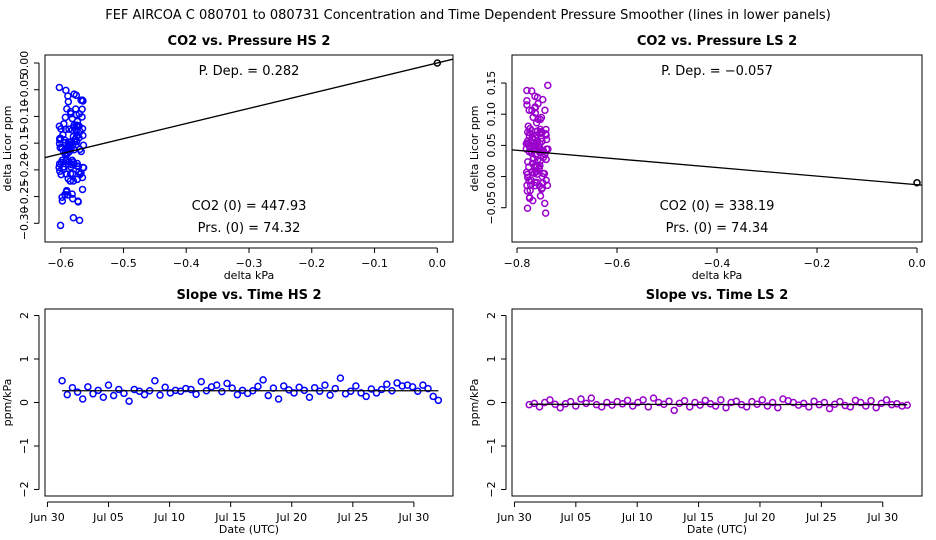  I want to click on panel-title: CO2 vs. Pressure HS 2, so click(249, 41).